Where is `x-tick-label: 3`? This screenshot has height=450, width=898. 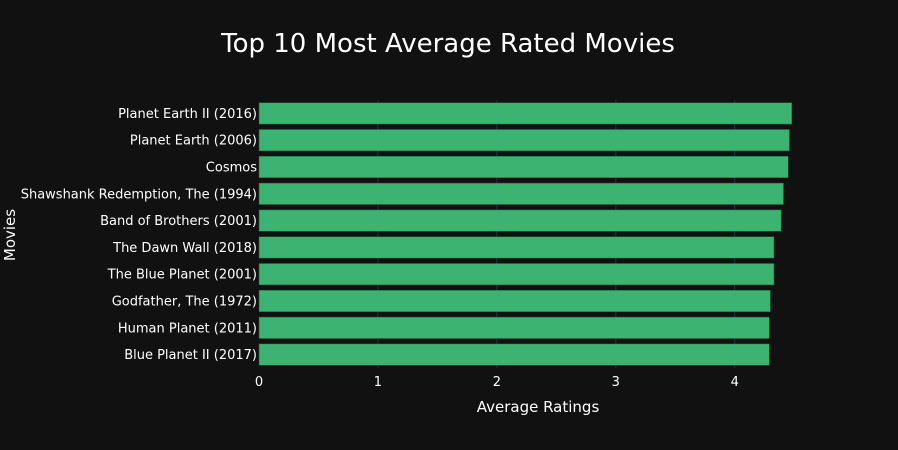 x-tick-label: 3 is located at coordinates (616, 382).